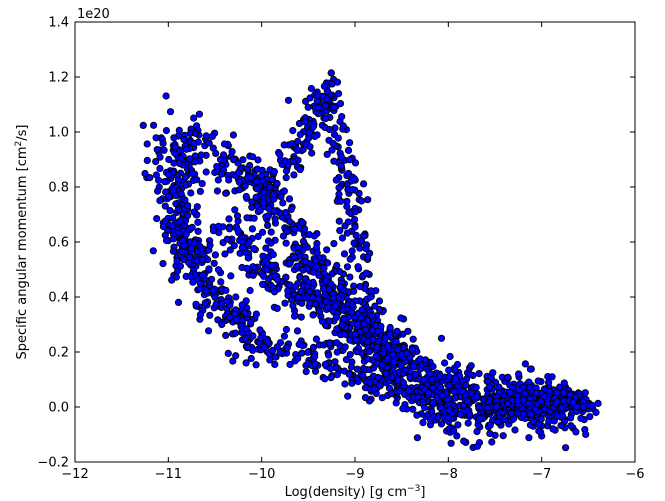 This screenshot has width=665, height=501. Describe the element at coordinates (58, 353) in the screenshot. I see `y-tick-label: 0.2` at that location.